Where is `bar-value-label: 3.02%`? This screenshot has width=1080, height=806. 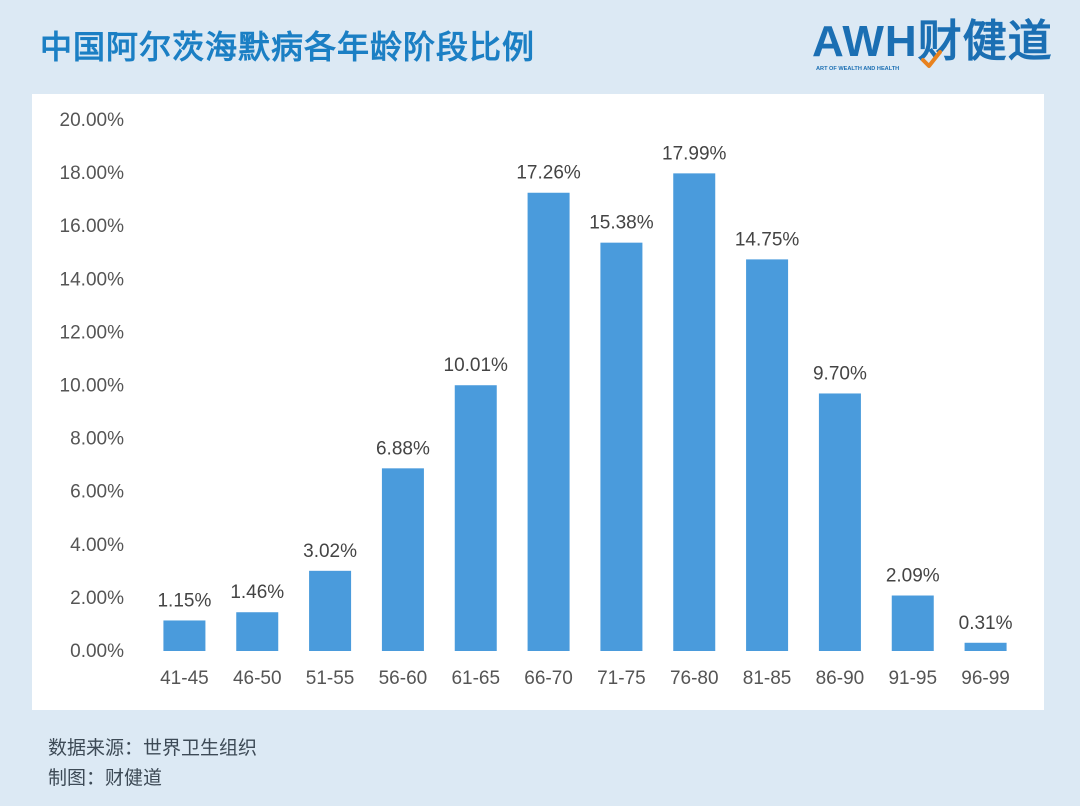 bar-value-label: 3.02% is located at coordinates (330, 551).